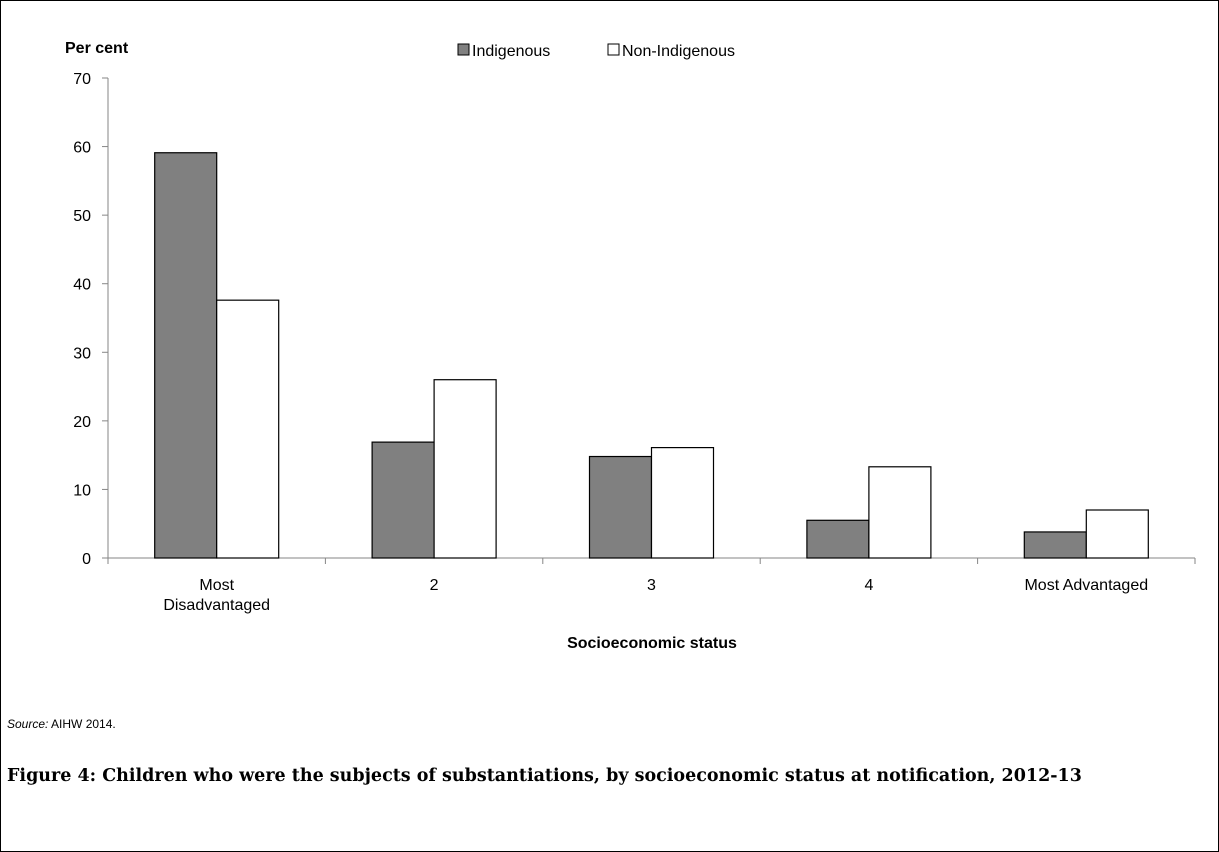 This screenshot has height=852, width=1219. What do you see at coordinates (1086, 585) in the screenshot?
I see `x-tick-label: Most Advantaged` at bounding box center [1086, 585].